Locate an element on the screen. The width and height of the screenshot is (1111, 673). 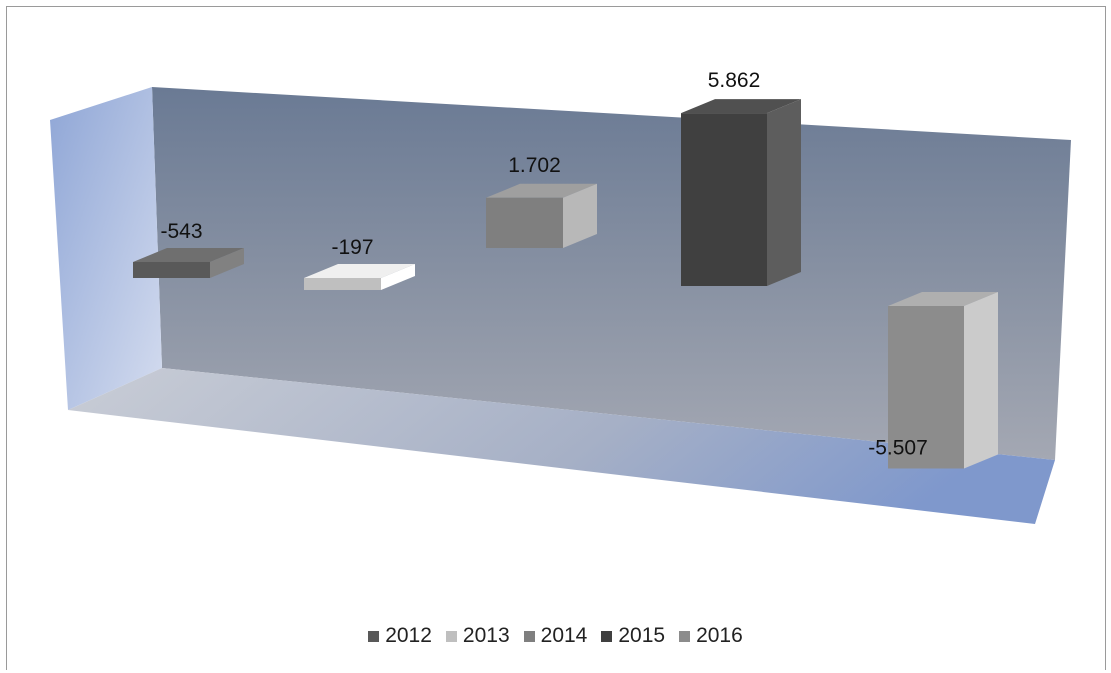
legend-label: 2013 is located at coordinates (486, 635).